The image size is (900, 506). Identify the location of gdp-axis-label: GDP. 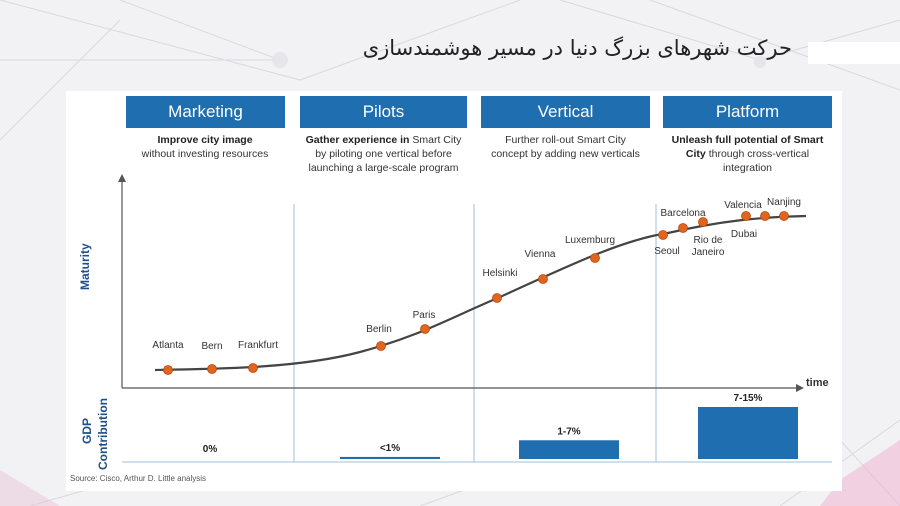
(87, 430).